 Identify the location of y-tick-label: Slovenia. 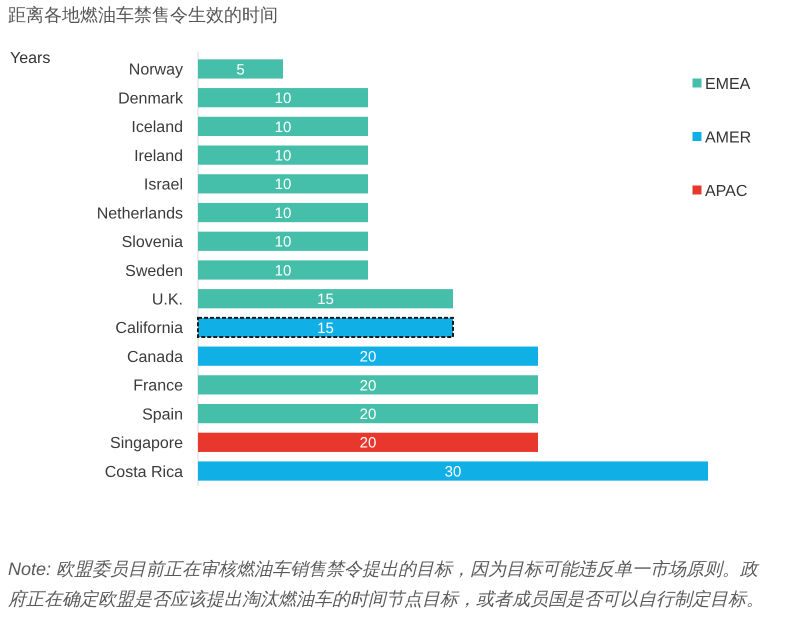
(153, 243).